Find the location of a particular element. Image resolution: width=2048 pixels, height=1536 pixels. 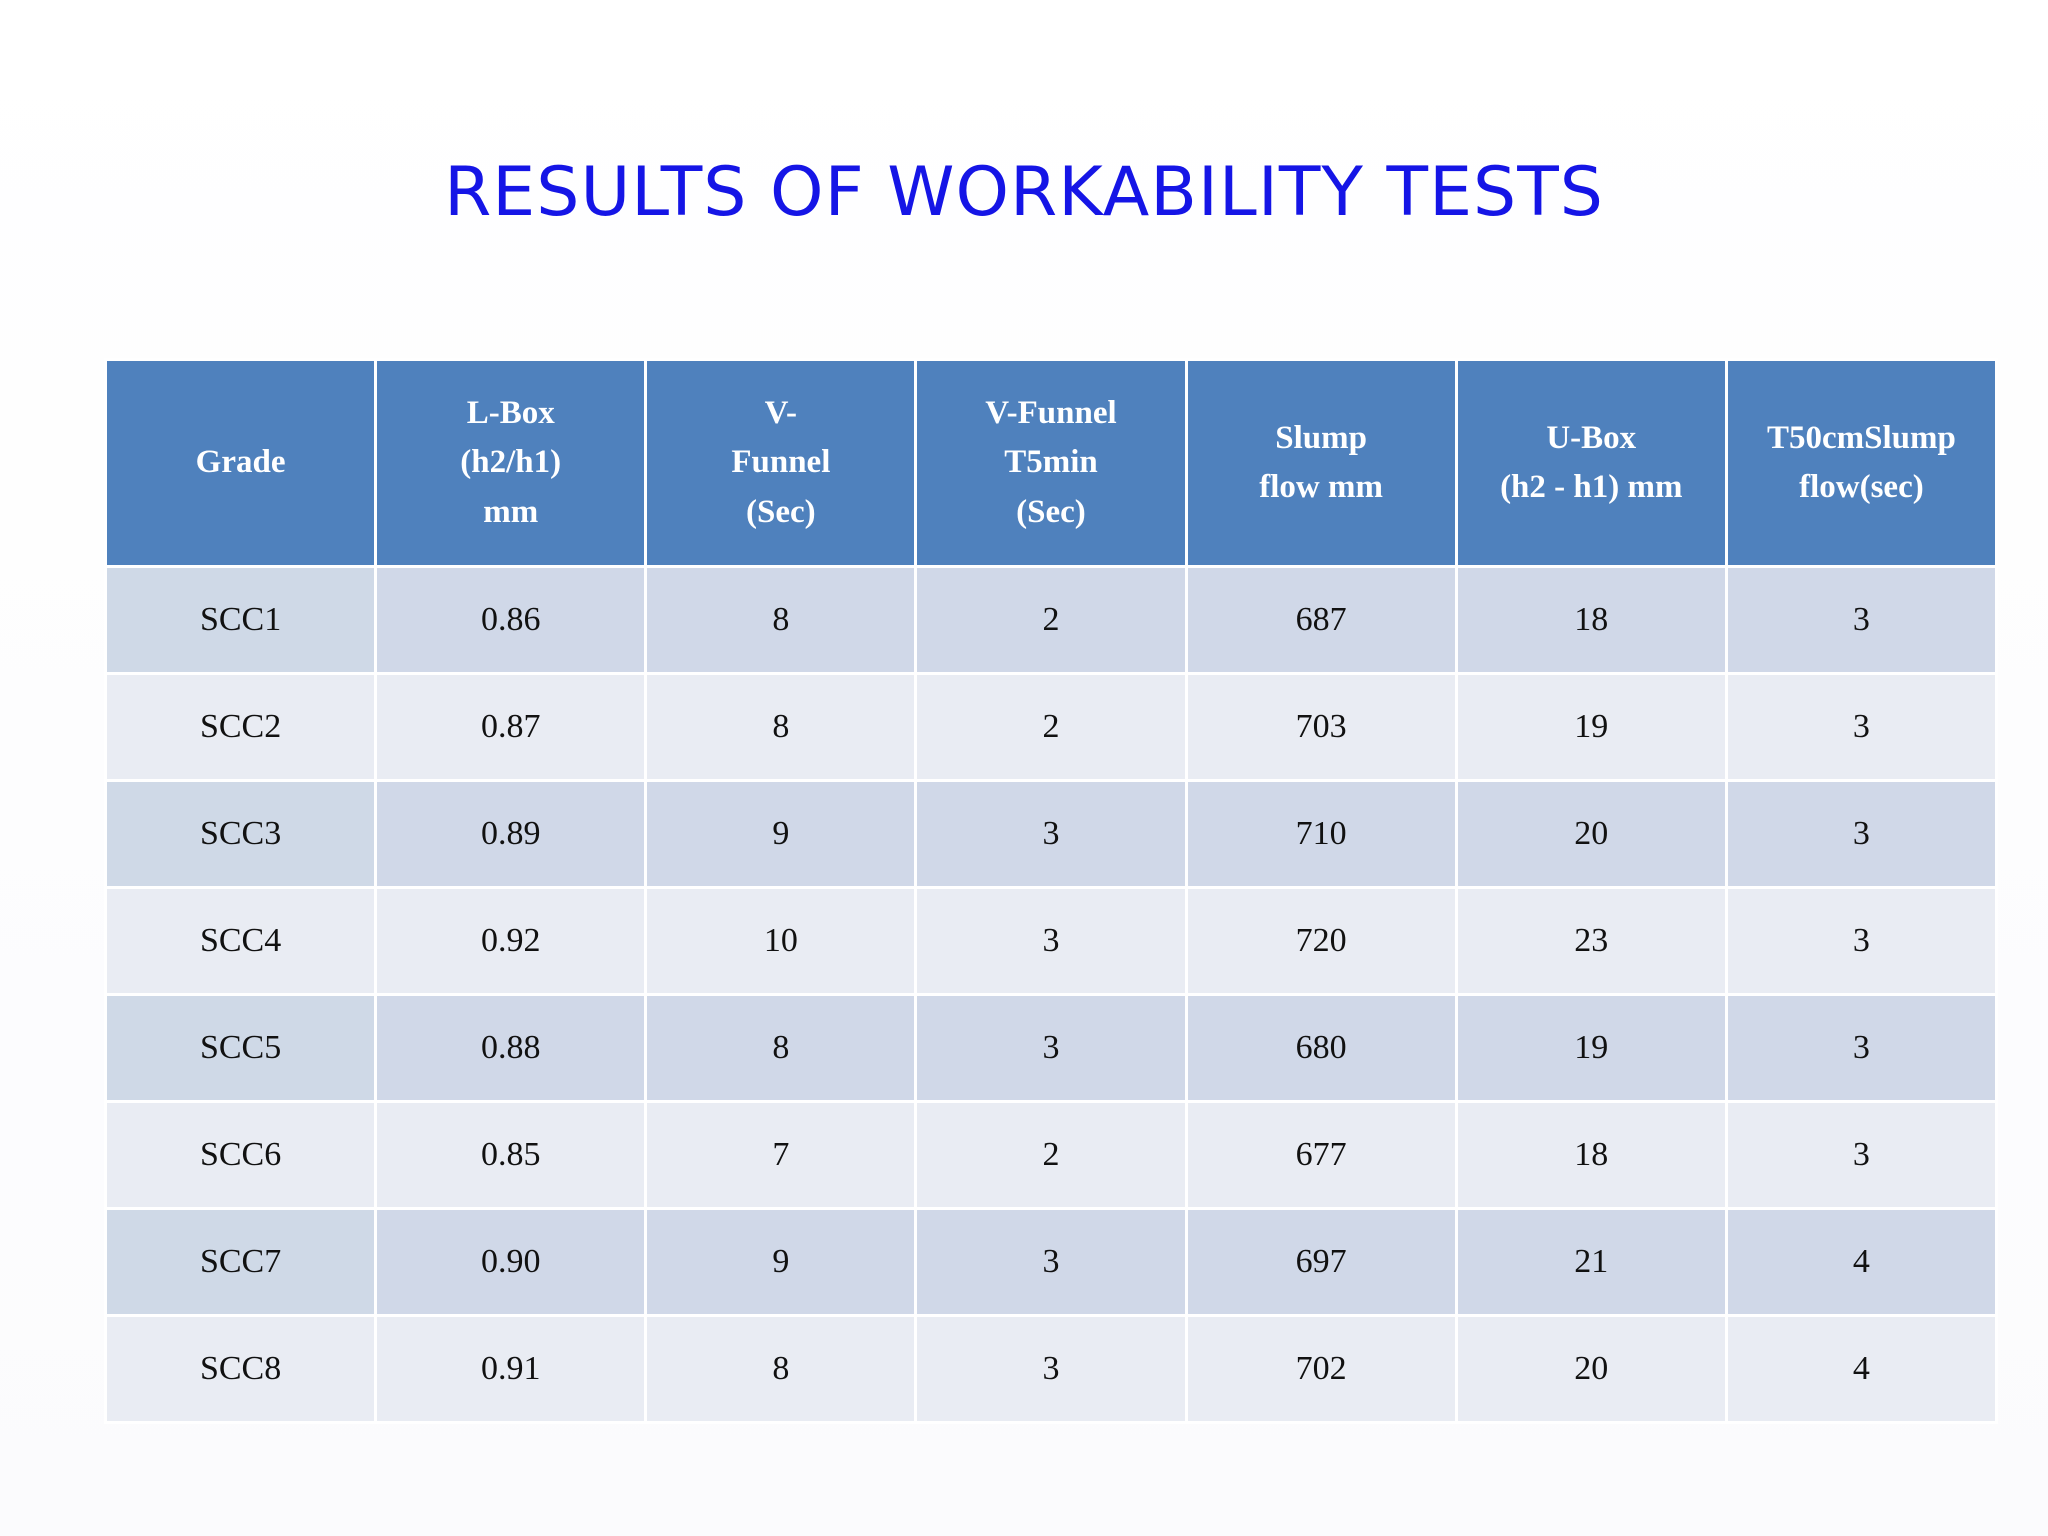

cell-v-funnel: 10 is located at coordinates (781, 941).